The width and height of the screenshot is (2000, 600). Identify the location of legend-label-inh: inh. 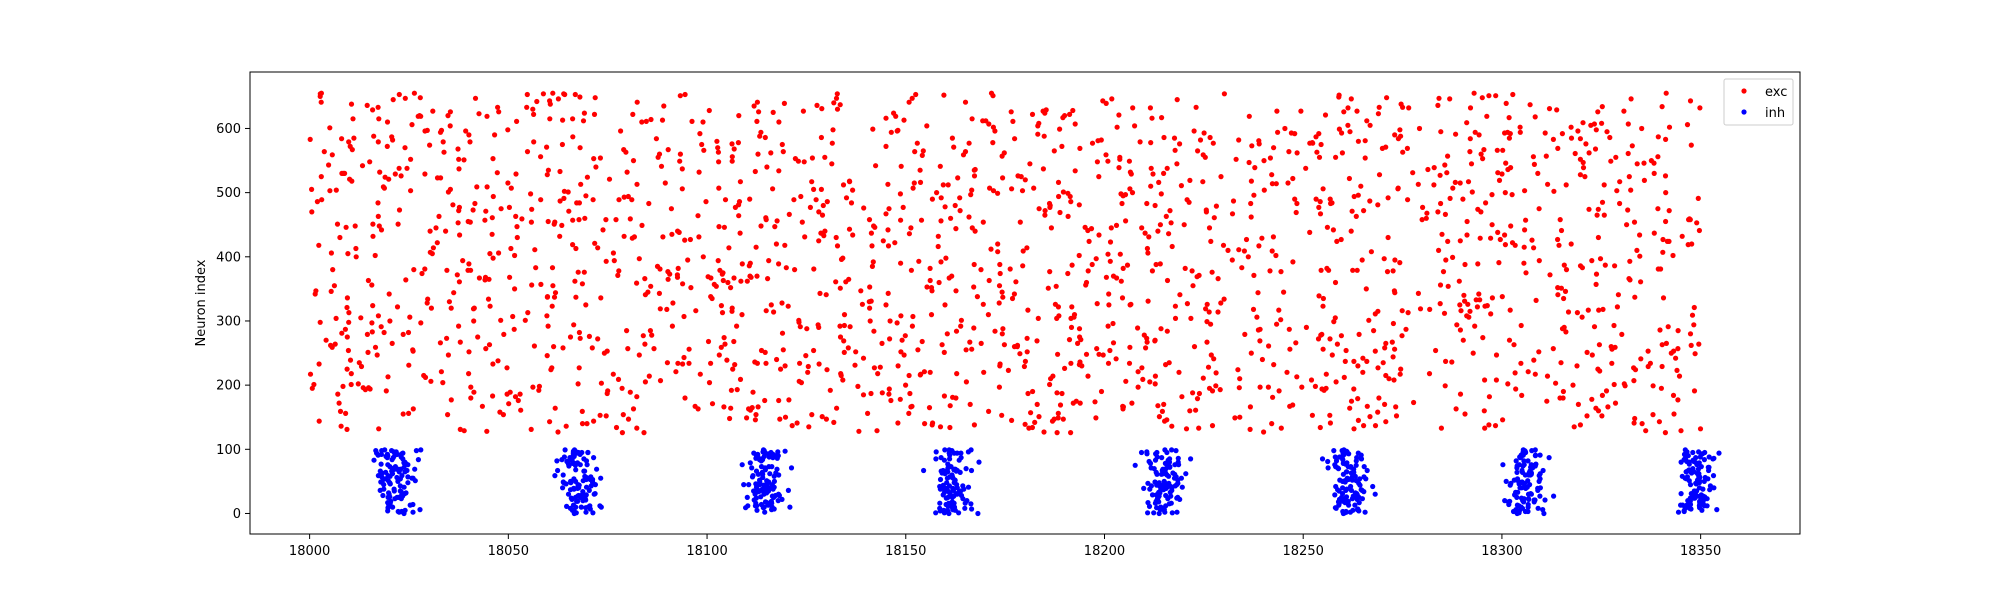
(1775, 113).